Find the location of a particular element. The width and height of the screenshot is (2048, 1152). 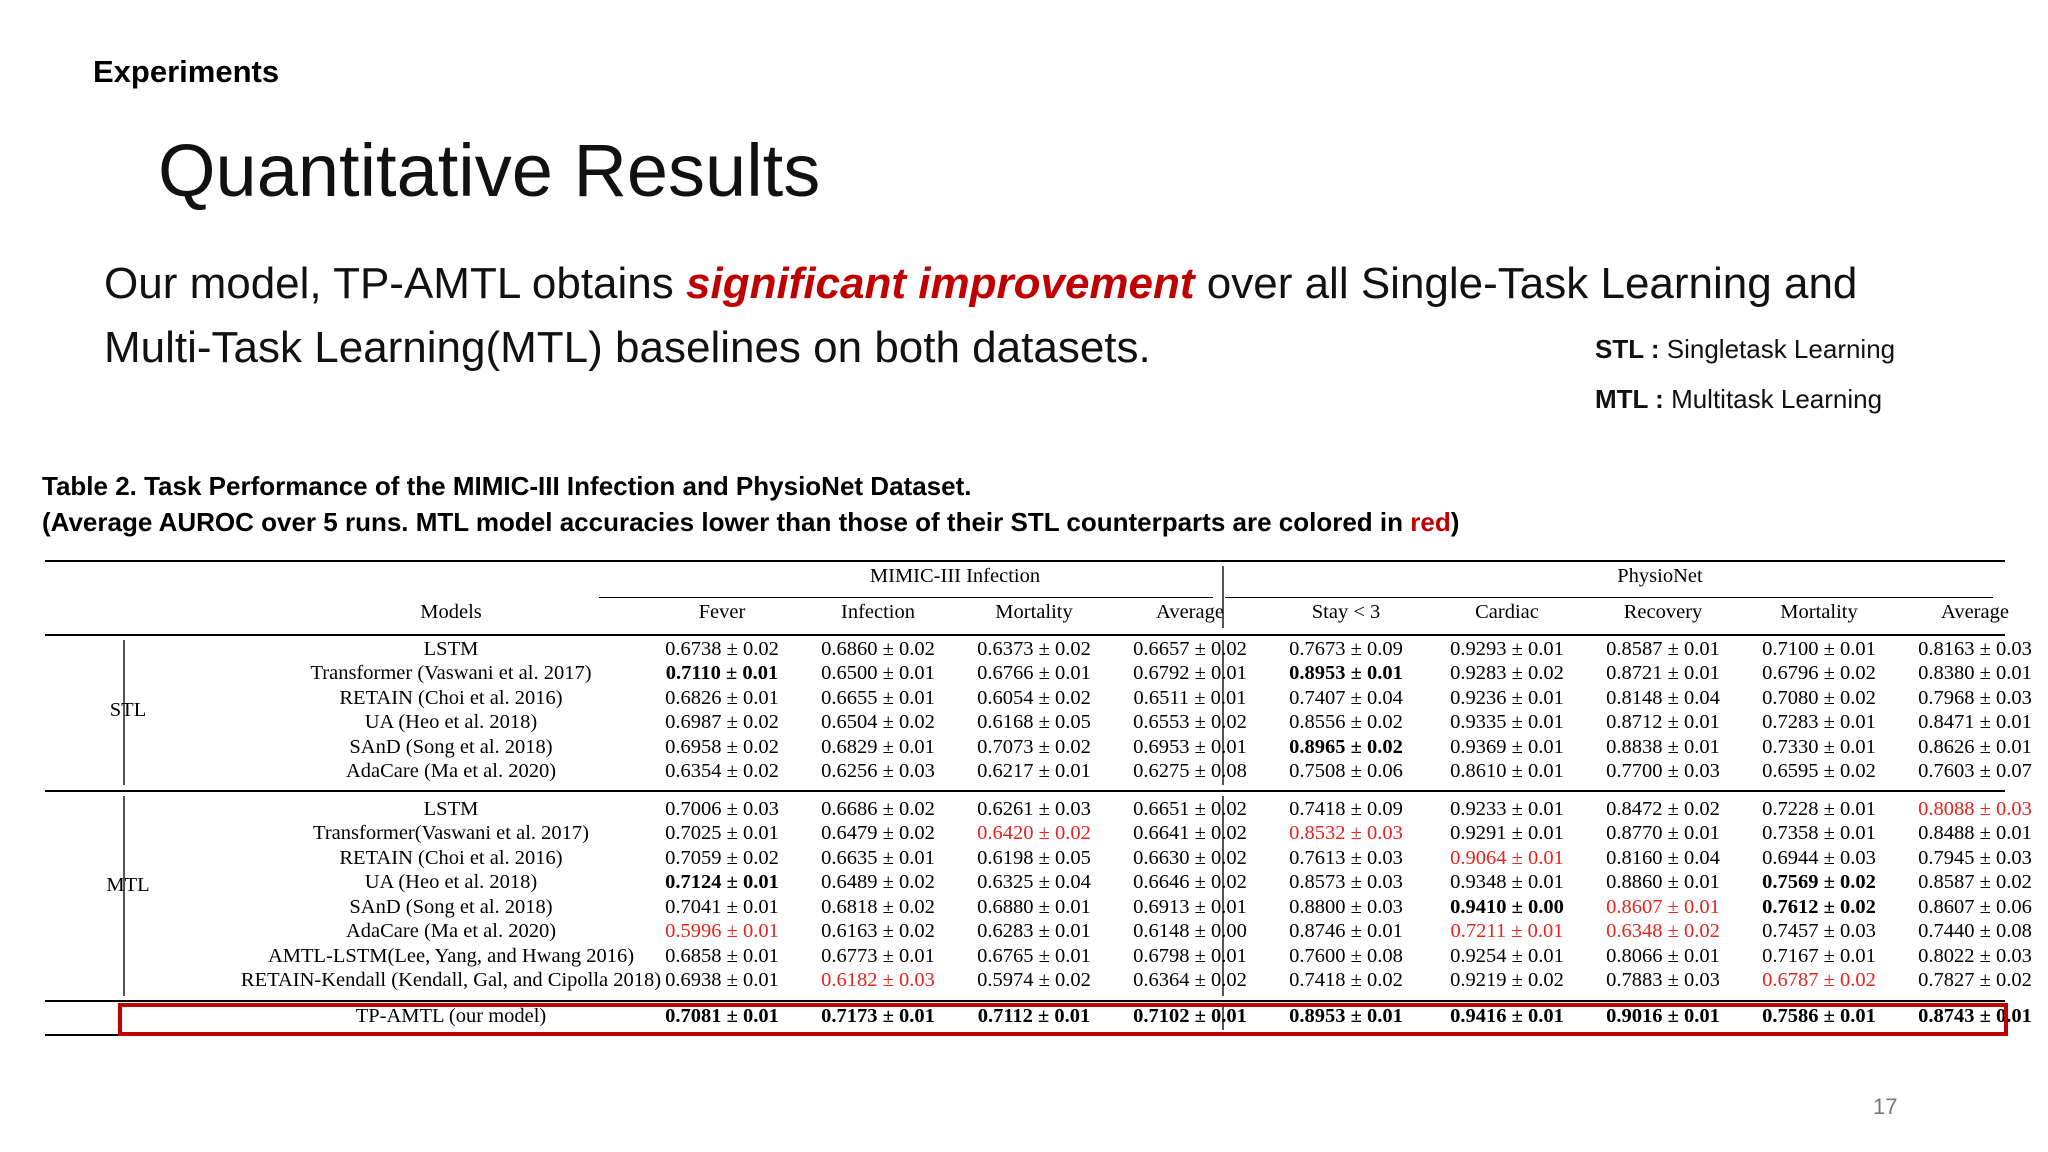

table-cell: 0.6500 ± 0.01 is located at coordinates (878, 673).